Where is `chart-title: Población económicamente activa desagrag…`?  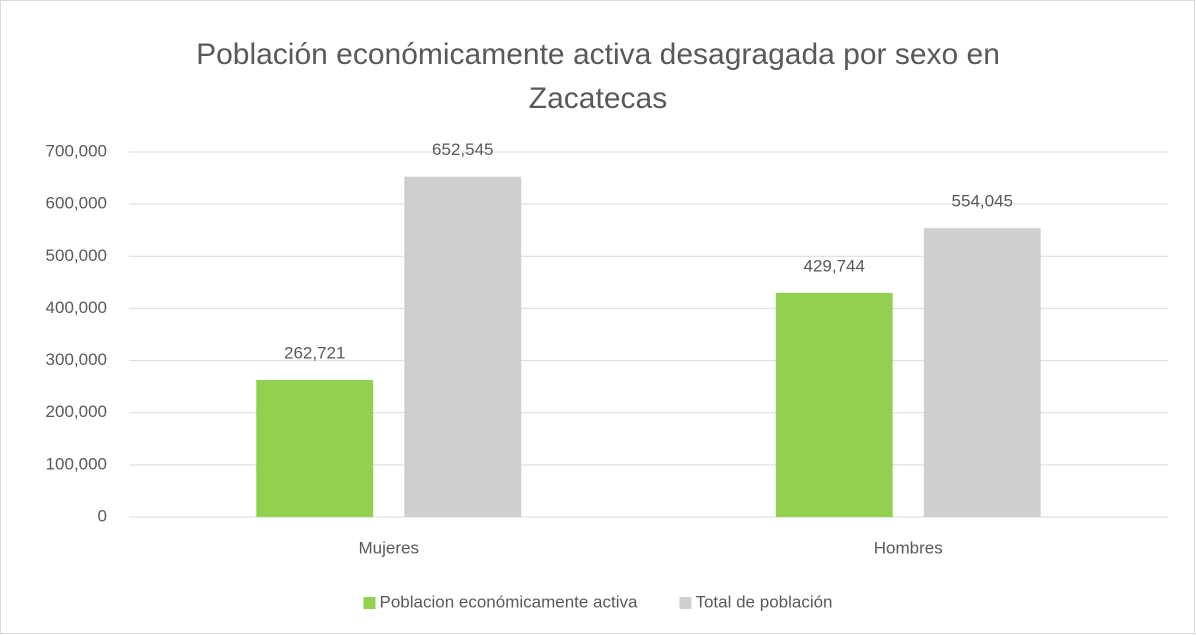
chart-title: Población económicamente activa desagrag… is located at coordinates (598, 54).